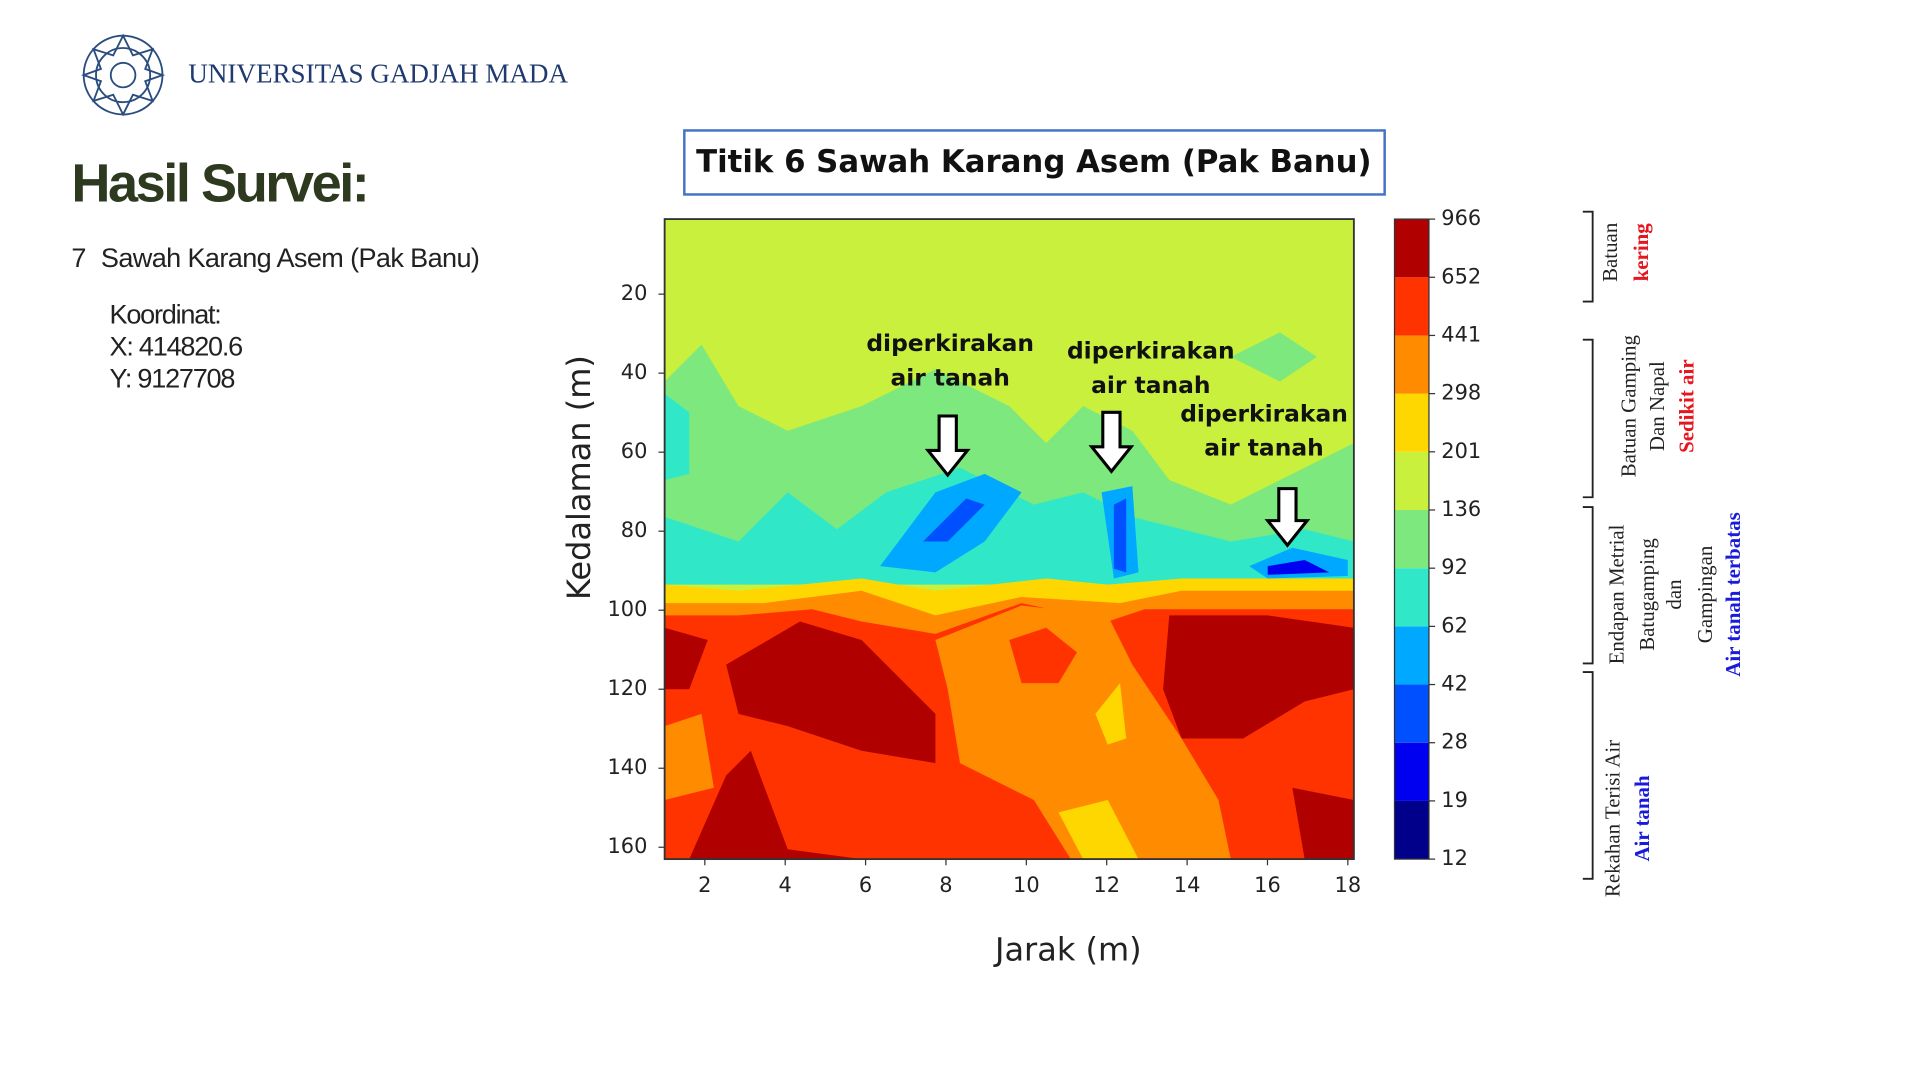  I want to click on x-tick-label: 8, so click(945, 885).